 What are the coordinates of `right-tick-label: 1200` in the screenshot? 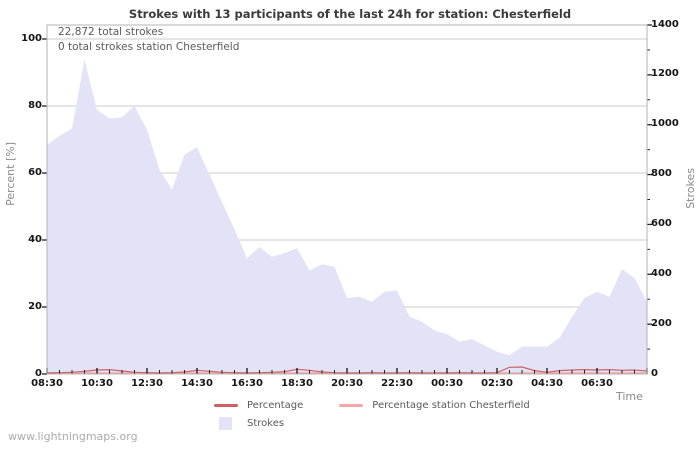 It's located at (665, 74).